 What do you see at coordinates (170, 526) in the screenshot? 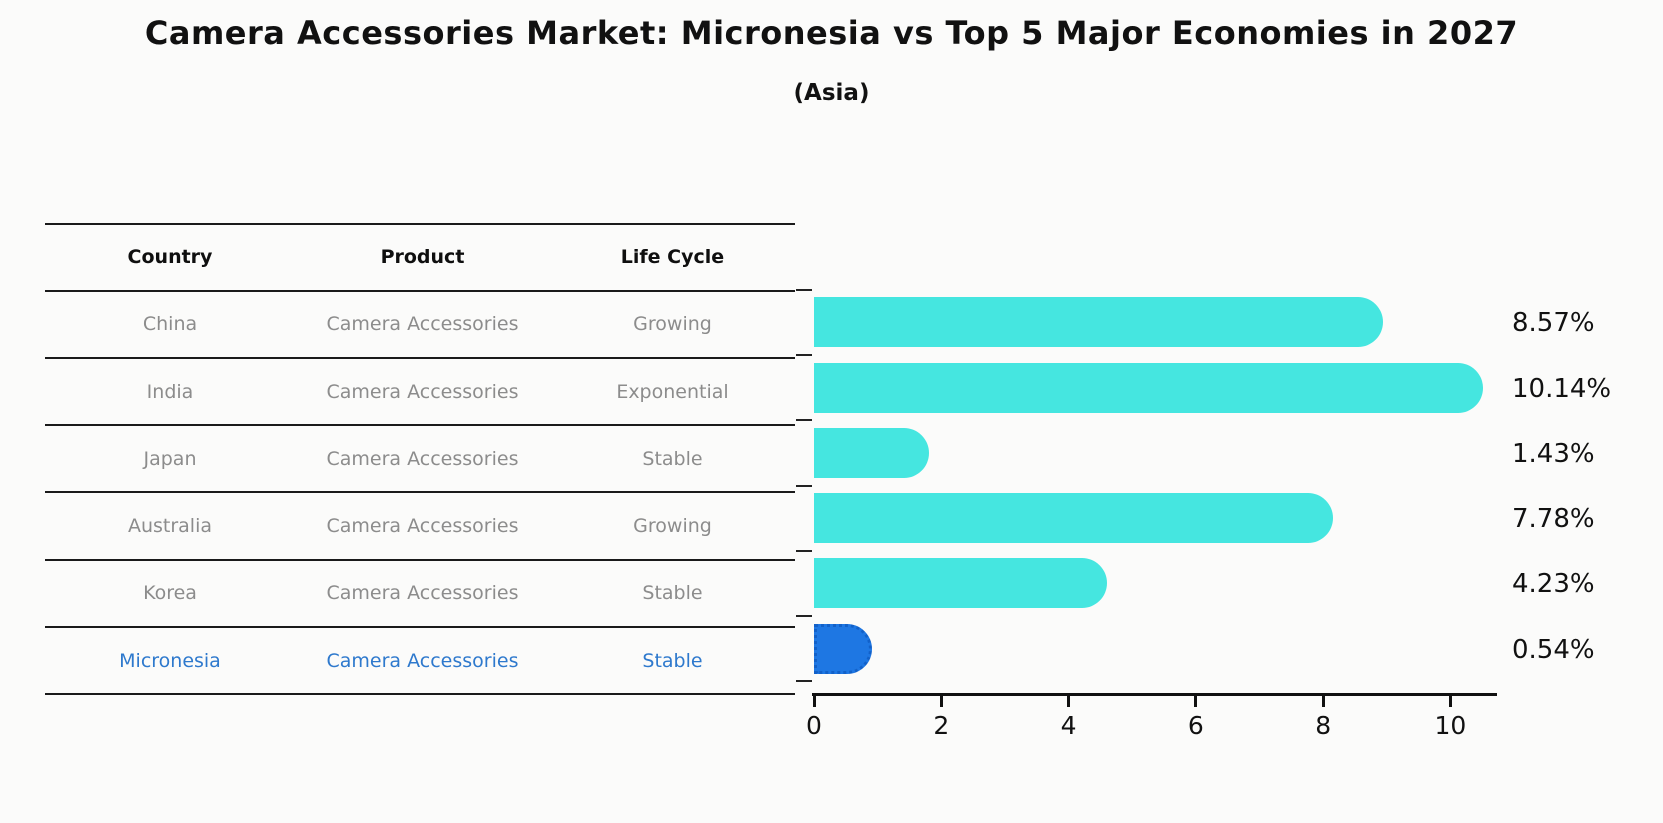
I see `cell-country: Australia` at bounding box center [170, 526].